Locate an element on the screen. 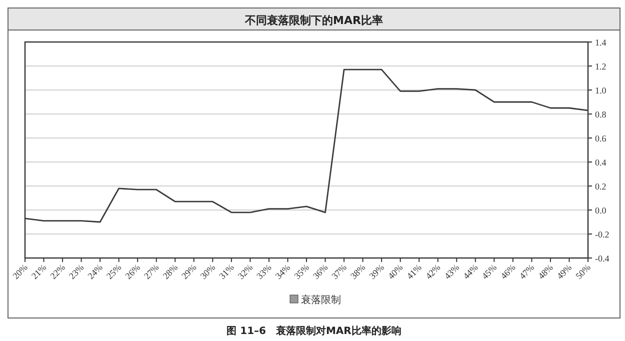  legend-label: 衰落限制 is located at coordinates (321, 300).